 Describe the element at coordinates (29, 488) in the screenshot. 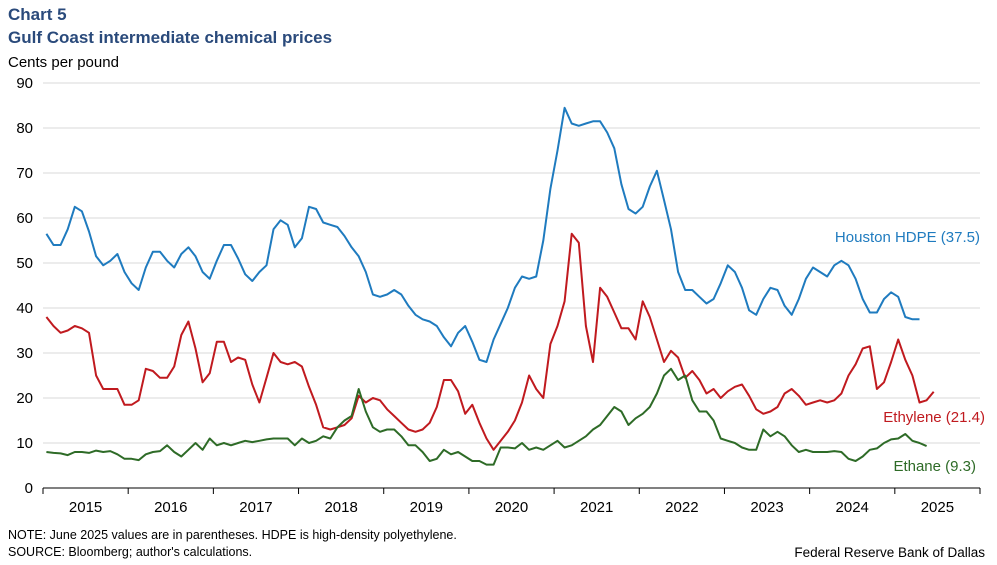

I see `y-tick-label: 0` at that location.